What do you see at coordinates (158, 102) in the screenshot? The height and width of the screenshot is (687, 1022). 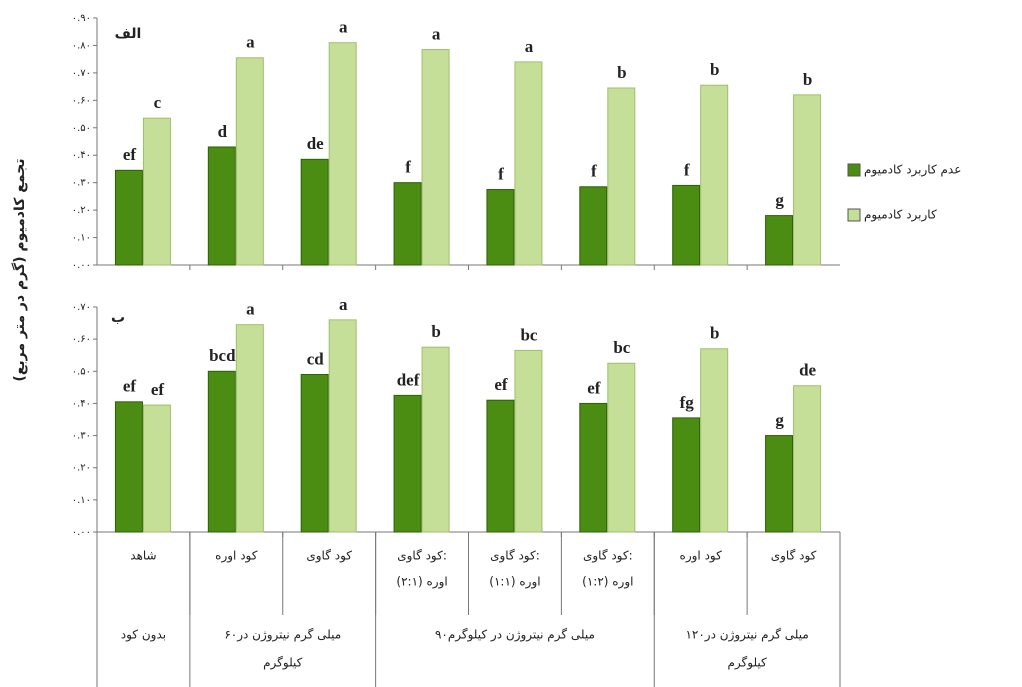 I see `bar-letter: c` at bounding box center [158, 102].